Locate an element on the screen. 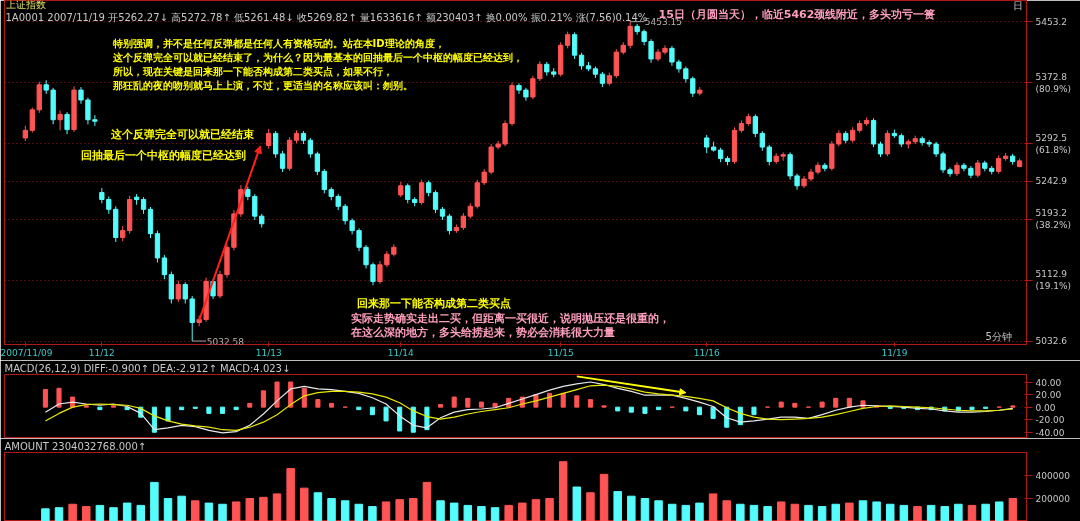 The height and width of the screenshot is (521, 1080). chart-title: 上证指数 is located at coordinates (25, 5).